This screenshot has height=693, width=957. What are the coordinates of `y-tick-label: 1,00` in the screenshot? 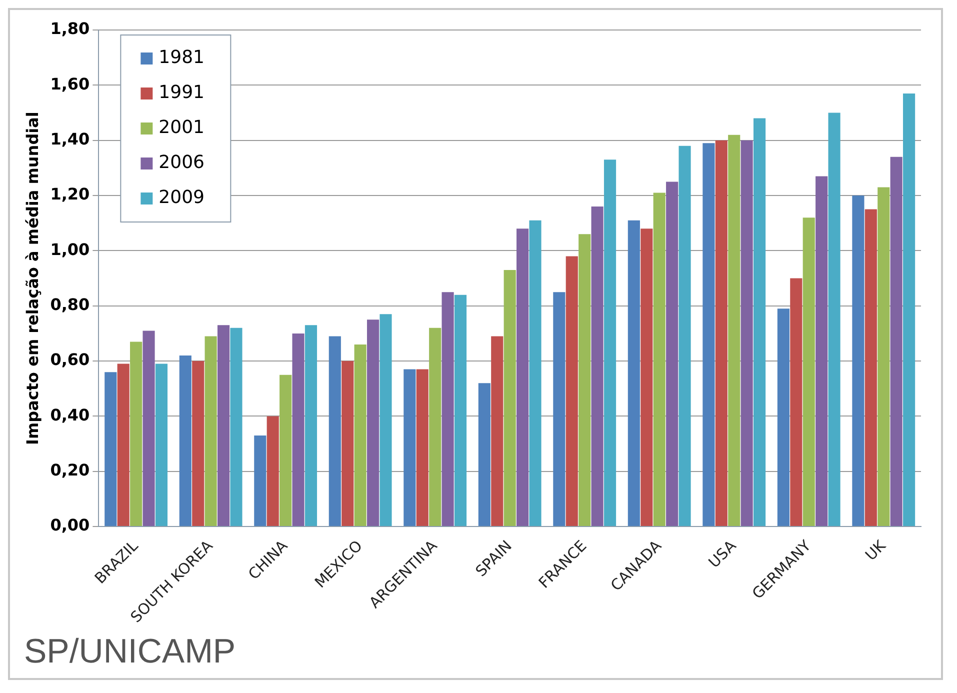 It's located at (70, 249).